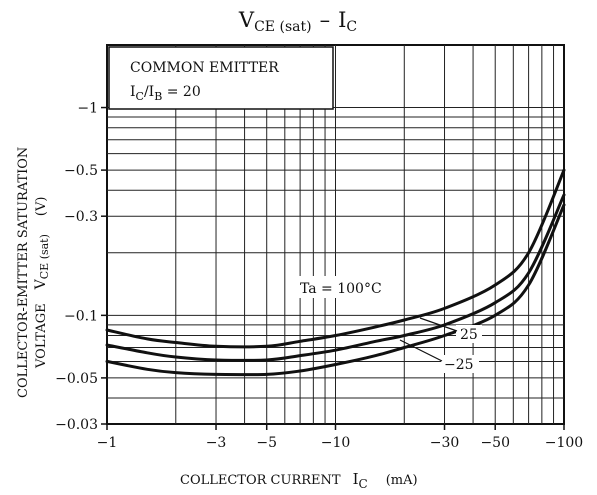 This screenshot has height=495, width=597. I want to click on y-tick-label: −0.03, so click(76, 425).